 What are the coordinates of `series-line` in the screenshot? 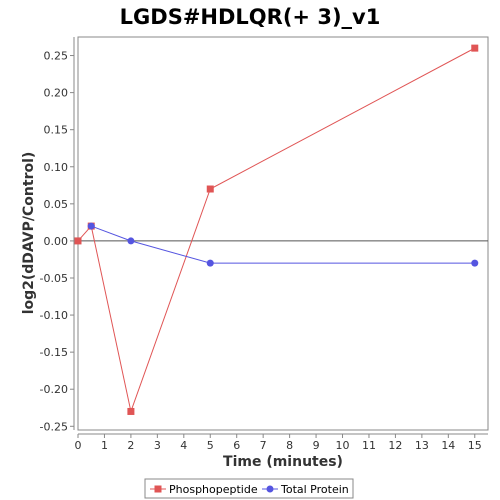 It's located at (283, 244).